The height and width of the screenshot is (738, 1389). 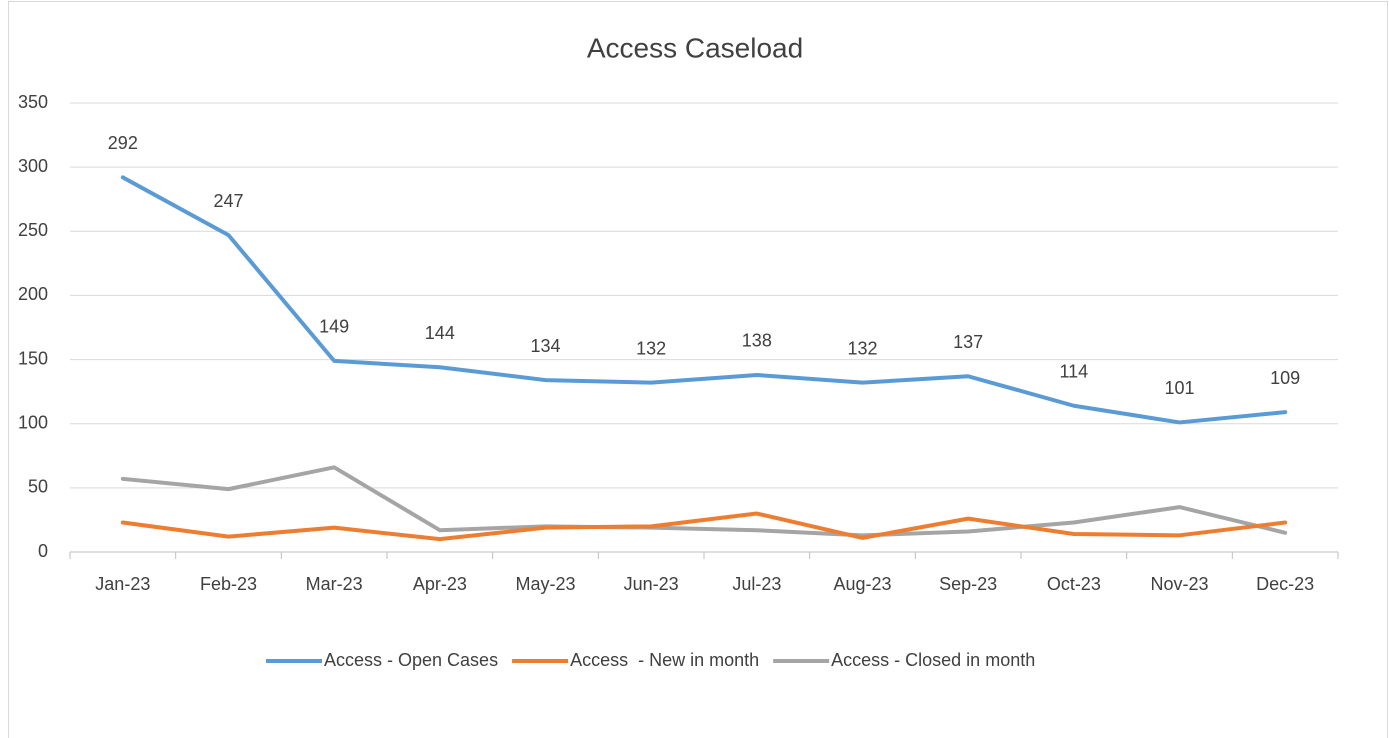 I want to click on data-label: 137, so click(x=968, y=342).